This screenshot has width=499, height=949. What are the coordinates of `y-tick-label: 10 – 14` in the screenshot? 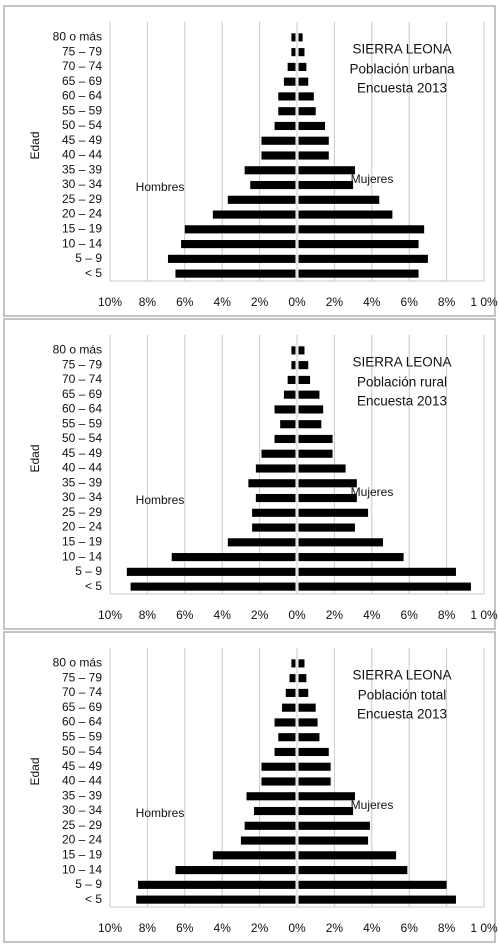 It's located at (82, 556).